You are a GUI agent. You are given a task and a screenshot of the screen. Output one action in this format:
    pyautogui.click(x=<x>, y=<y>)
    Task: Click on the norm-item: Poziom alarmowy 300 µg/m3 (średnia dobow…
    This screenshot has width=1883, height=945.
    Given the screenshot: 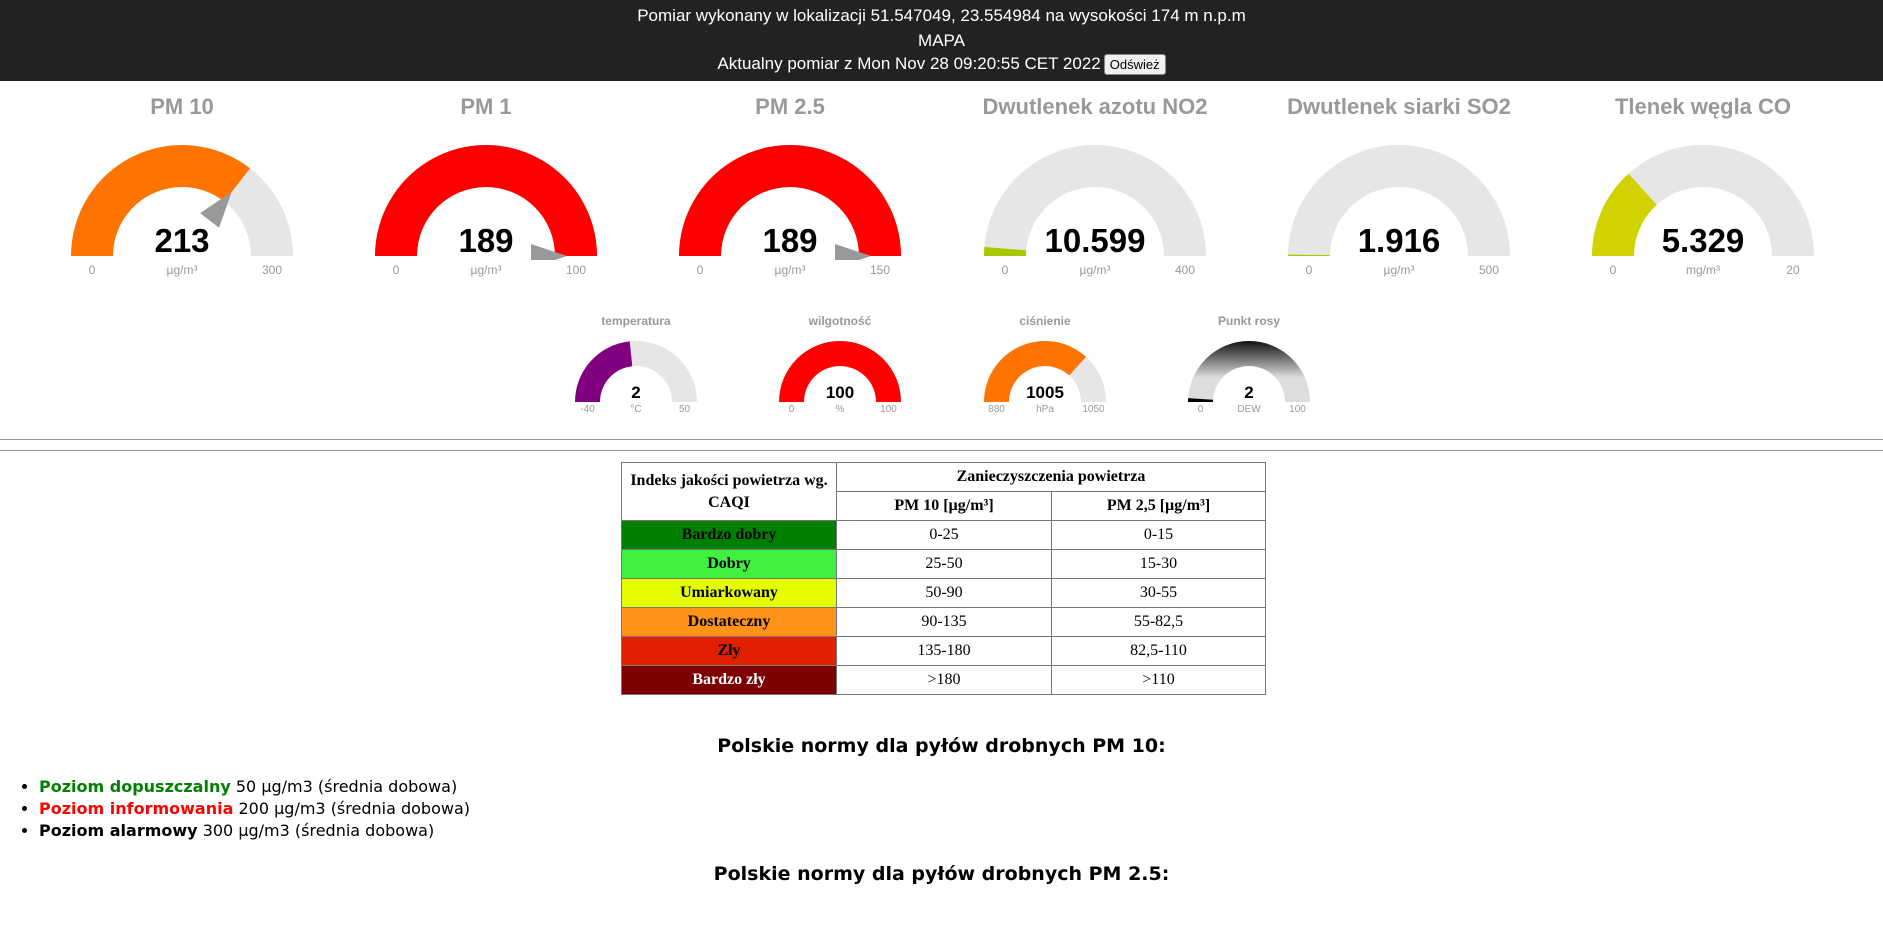 What is the action you would take?
    pyautogui.click(x=254, y=831)
    